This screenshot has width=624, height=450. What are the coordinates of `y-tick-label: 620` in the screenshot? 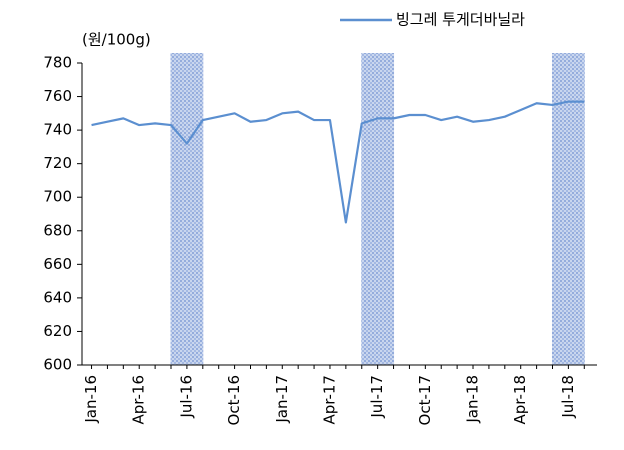 It's located at (57, 331).